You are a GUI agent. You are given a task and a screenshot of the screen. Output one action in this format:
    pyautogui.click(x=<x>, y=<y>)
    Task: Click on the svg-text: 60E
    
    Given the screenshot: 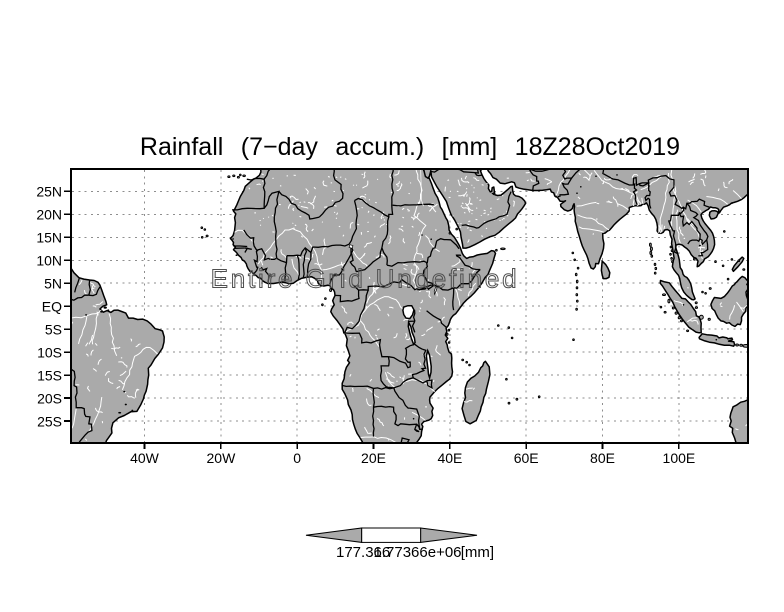 What is the action you would take?
    pyautogui.click(x=526, y=458)
    